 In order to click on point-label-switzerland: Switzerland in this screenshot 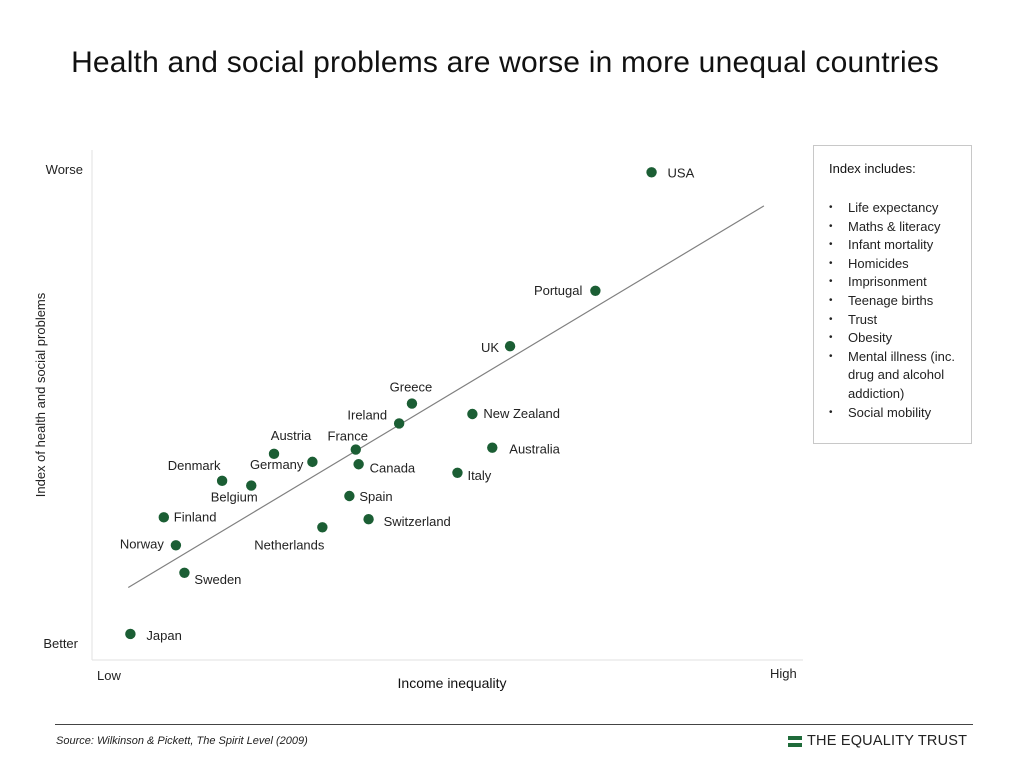, I will do `click(417, 521)`.